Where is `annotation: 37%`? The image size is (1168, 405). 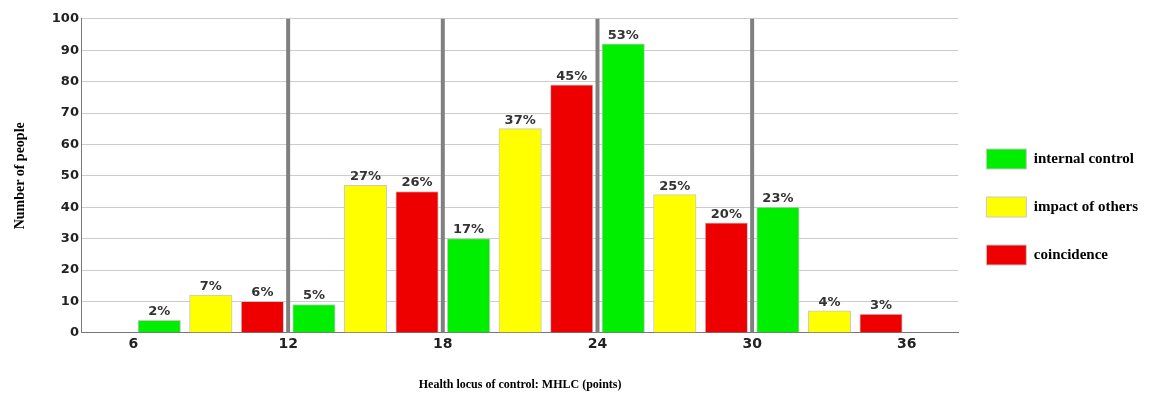 annotation: 37% is located at coordinates (520, 119).